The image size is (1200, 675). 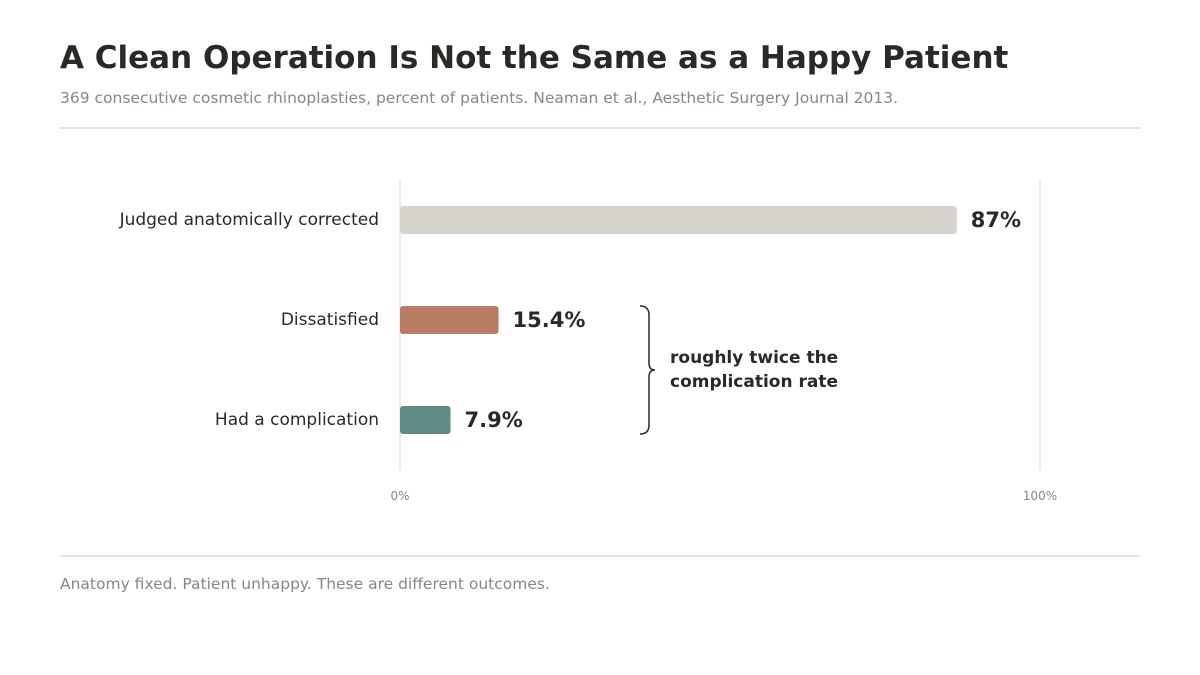 I want to click on bottom-divider, so click(x=600, y=556).